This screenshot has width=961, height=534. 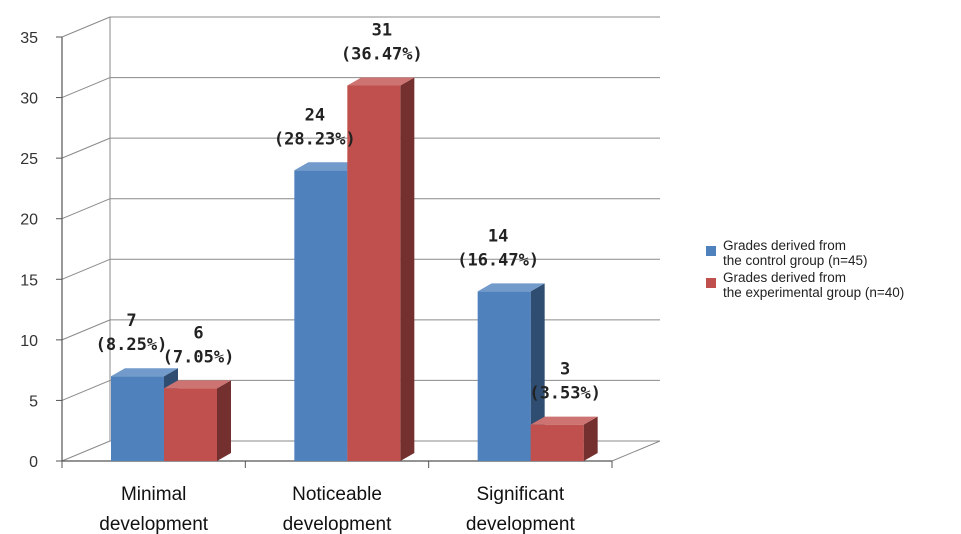 I want to click on data-label: 14 (16.47%), so click(x=498, y=248).